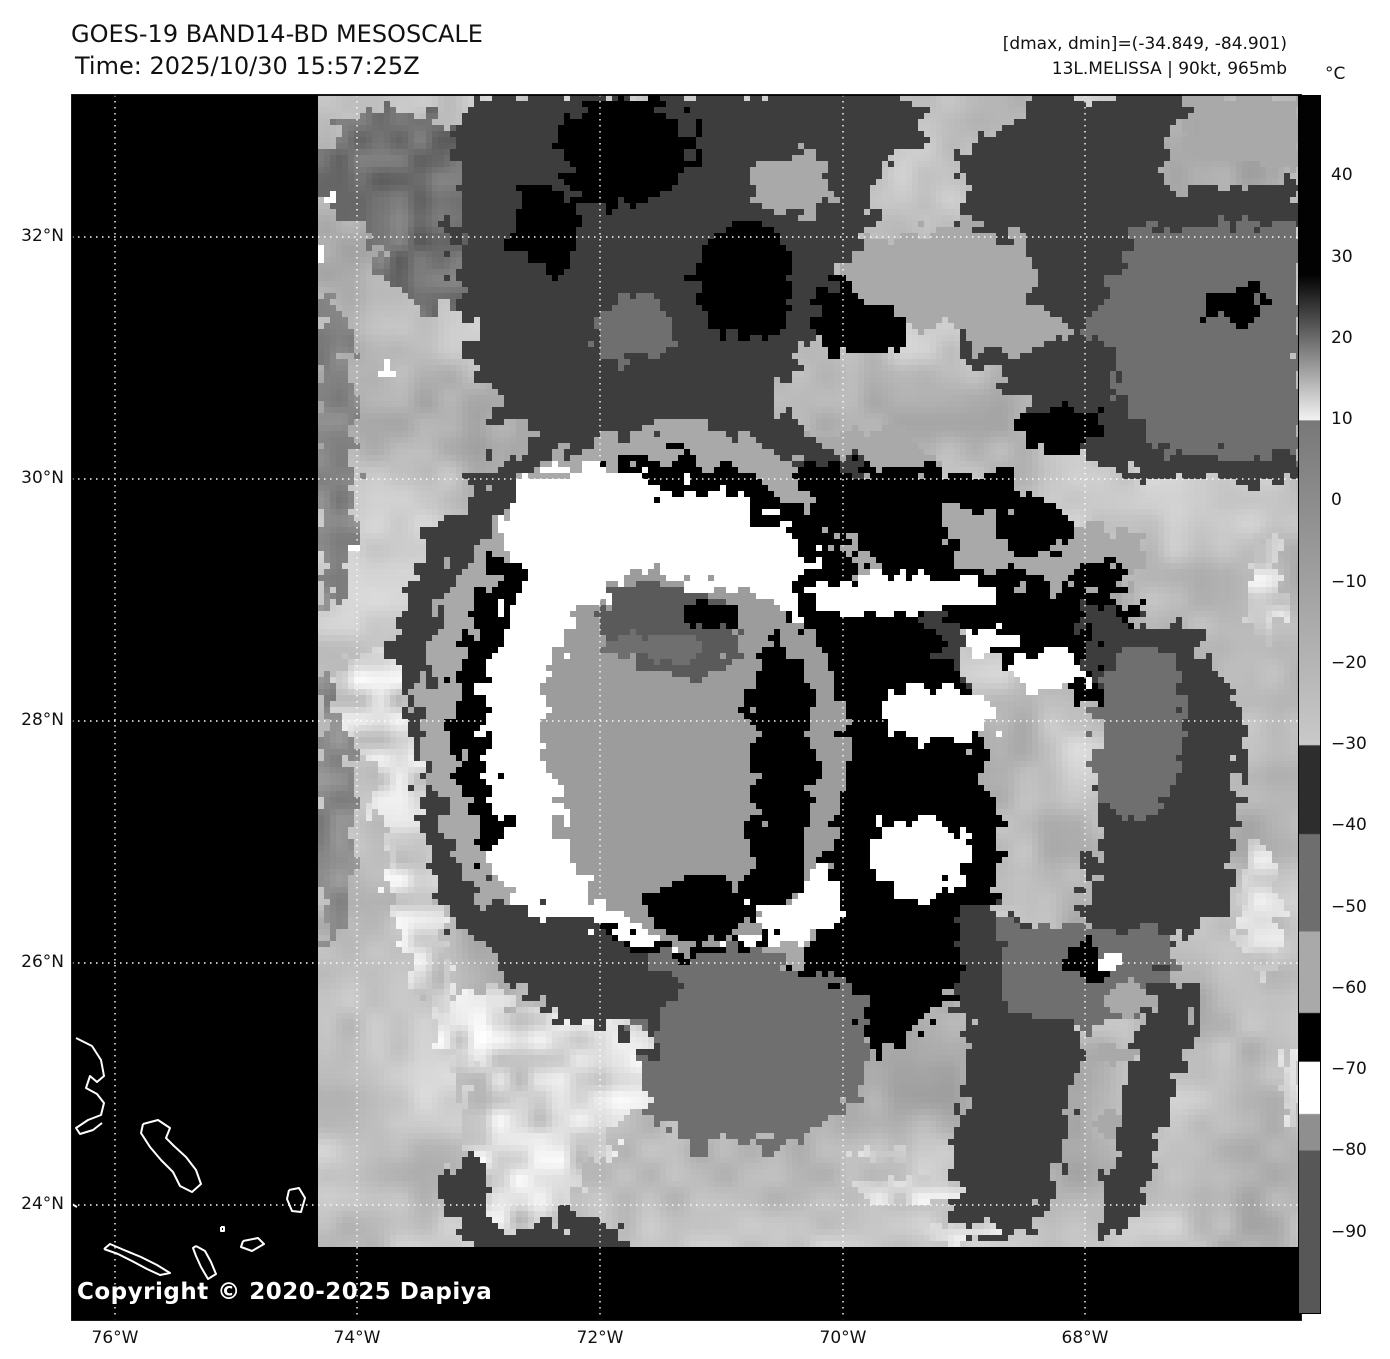 The height and width of the screenshot is (1359, 1390). Describe the element at coordinates (1349, 906) in the screenshot. I see `colorbar-tick-label: −50` at that location.